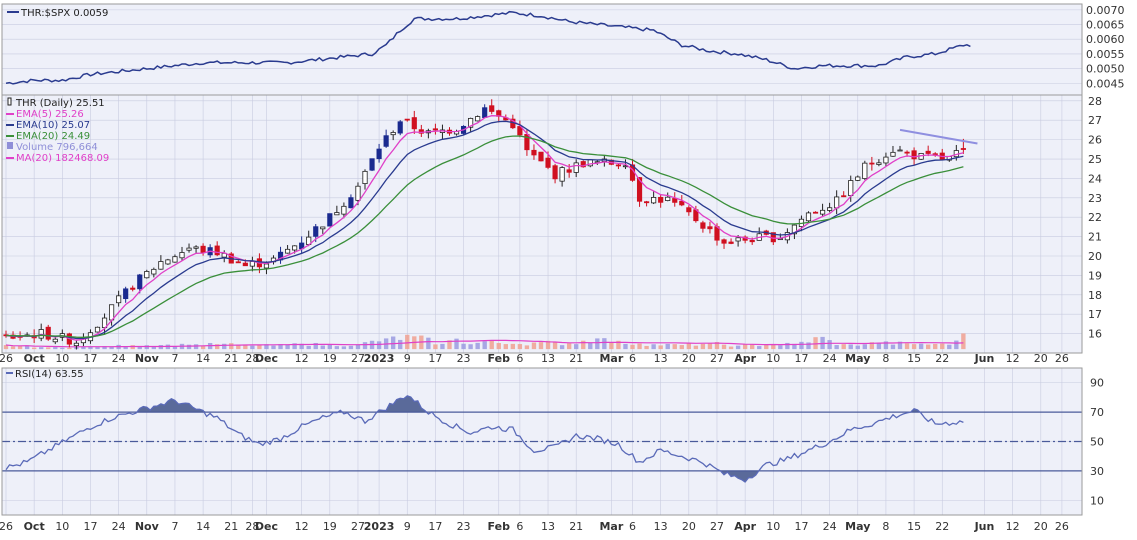  I want to click on x-tick-label: Dec, so click(266, 358).